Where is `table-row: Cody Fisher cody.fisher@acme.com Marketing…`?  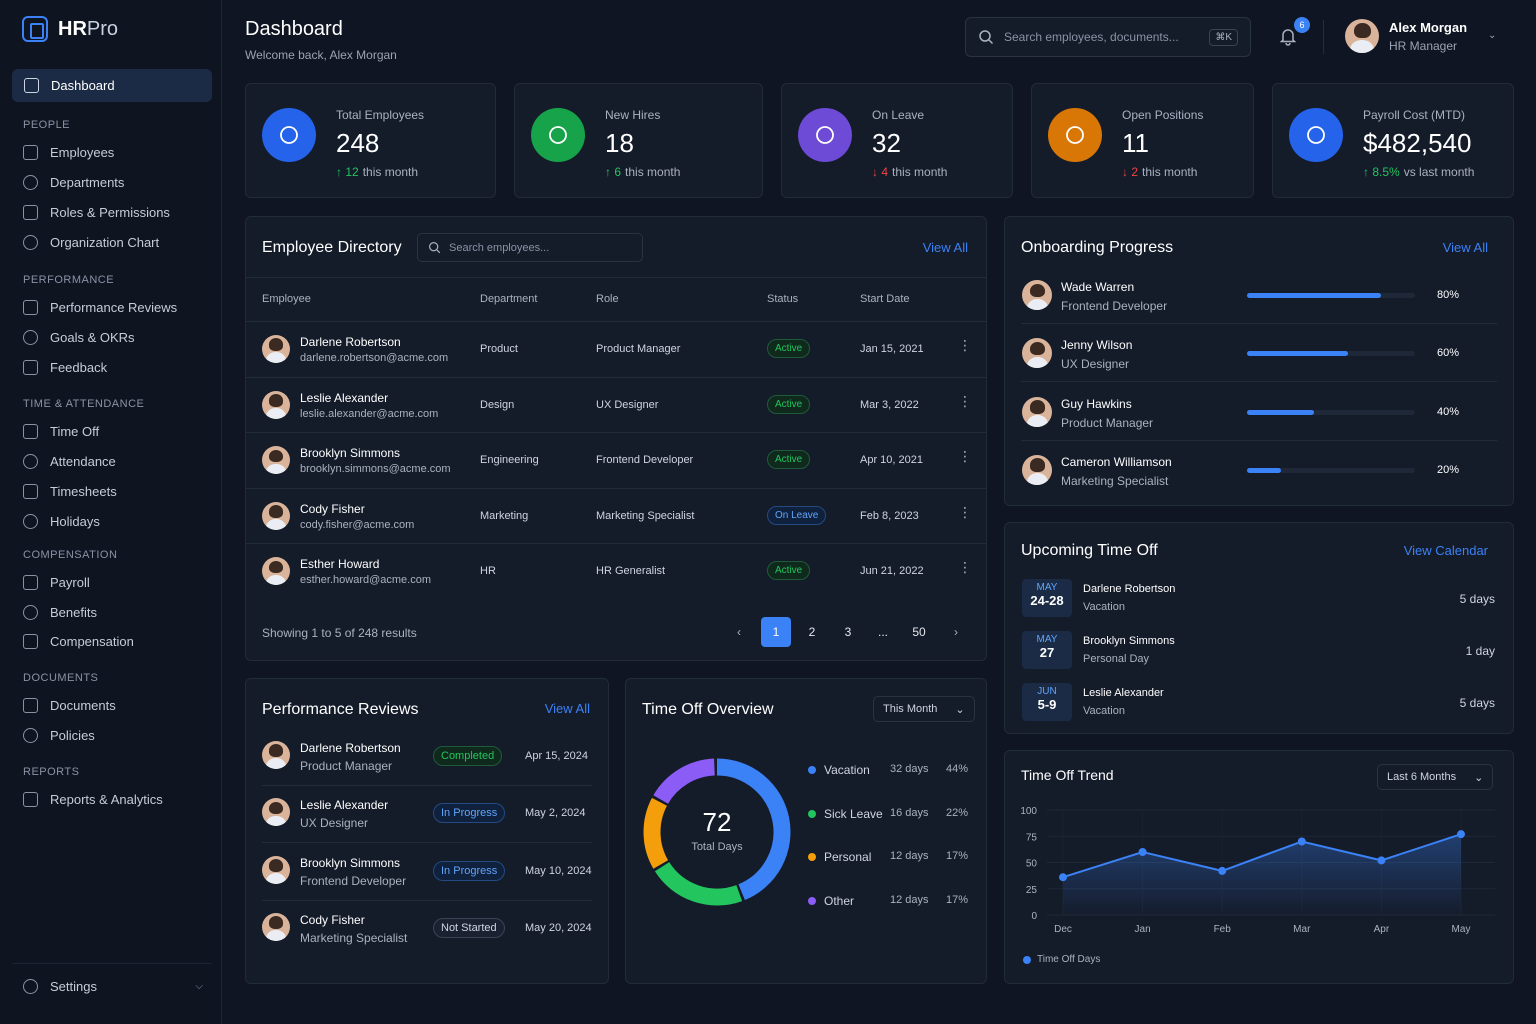
table-row: Cody Fisher cody.fisher@acme.com Marketing… is located at coordinates (616, 515).